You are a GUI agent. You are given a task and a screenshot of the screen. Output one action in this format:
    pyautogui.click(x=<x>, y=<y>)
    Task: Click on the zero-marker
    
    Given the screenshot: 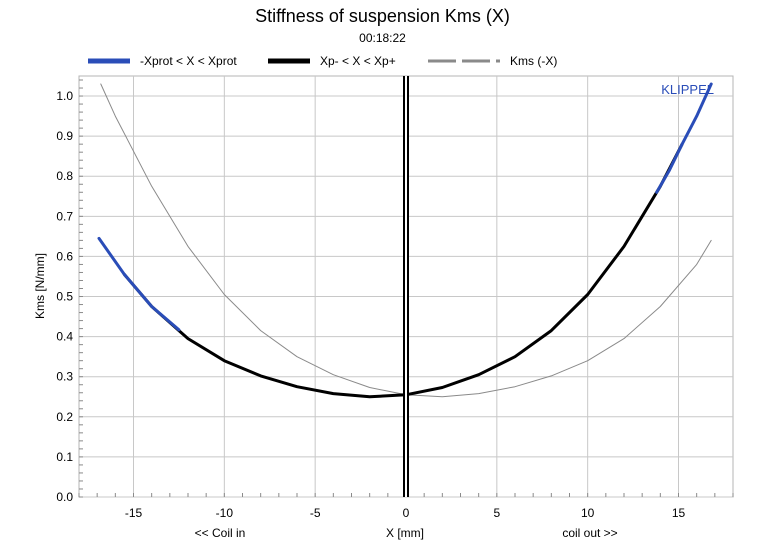 What is the action you would take?
    pyautogui.click(x=406, y=286)
    